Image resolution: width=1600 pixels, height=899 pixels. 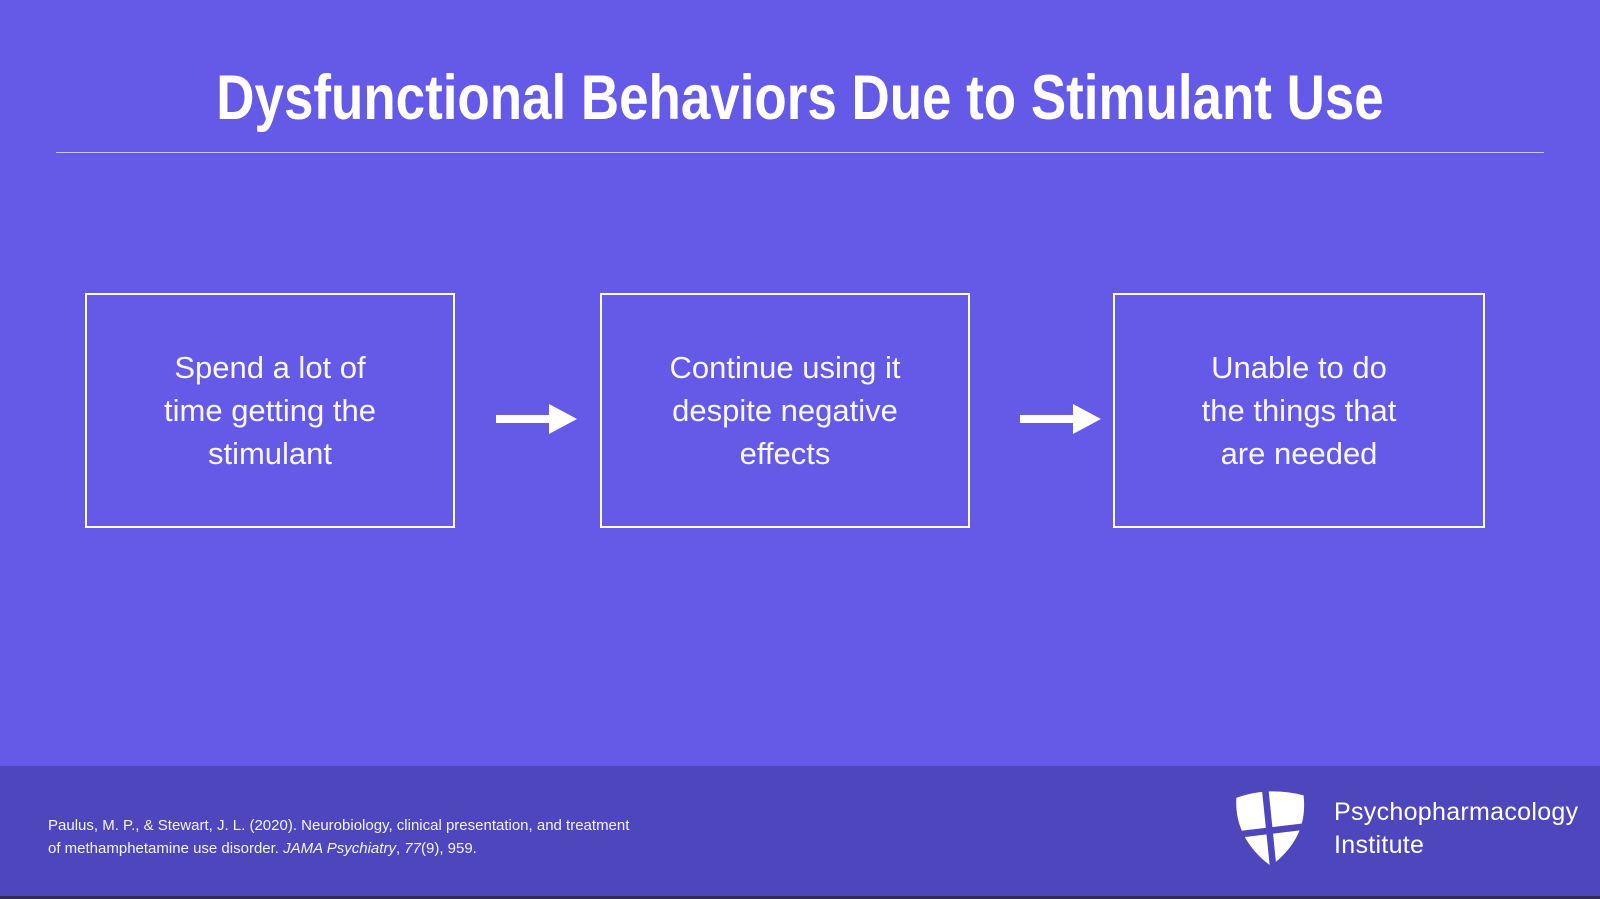 I want to click on bottom-edge, so click(x=800, y=897).